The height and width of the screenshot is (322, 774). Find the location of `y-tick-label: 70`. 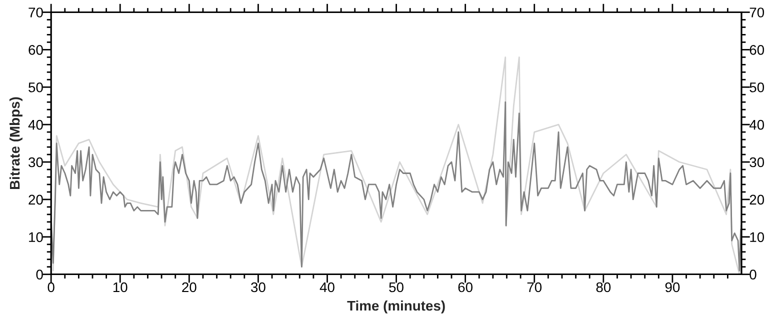

y-tick-label: 70 is located at coordinates (35, 13).